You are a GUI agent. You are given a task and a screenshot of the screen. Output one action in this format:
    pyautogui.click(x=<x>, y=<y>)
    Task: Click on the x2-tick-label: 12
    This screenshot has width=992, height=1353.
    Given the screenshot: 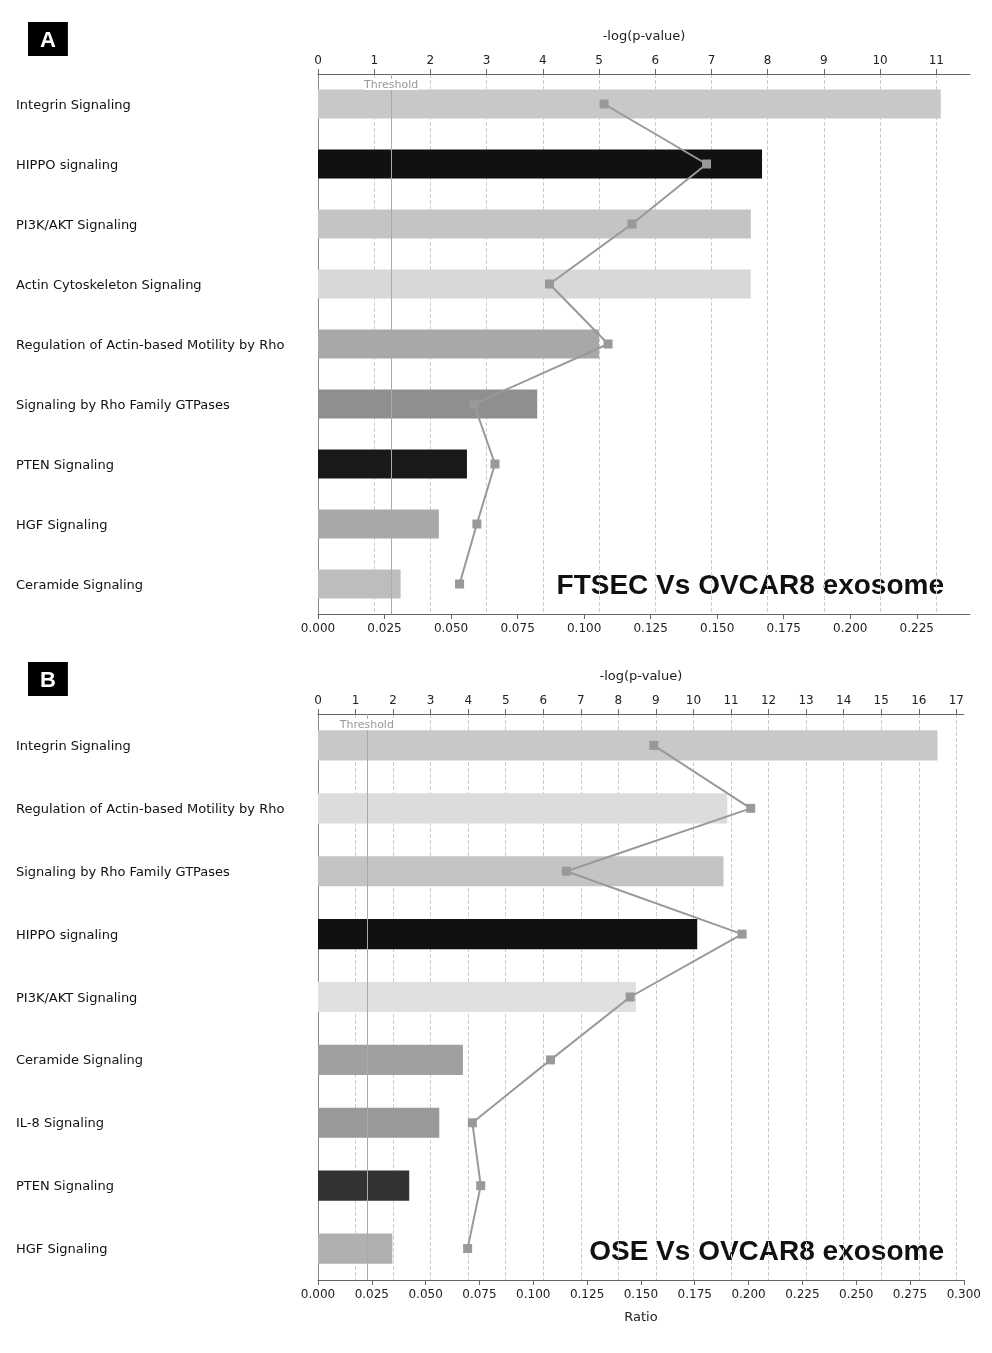 What is the action you would take?
    pyautogui.click(x=768, y=700)
    